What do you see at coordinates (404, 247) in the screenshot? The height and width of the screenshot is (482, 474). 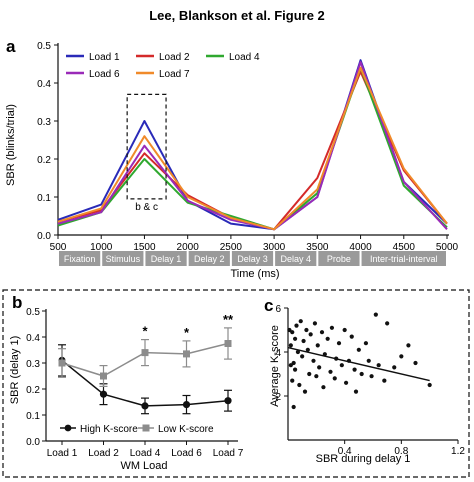 I see `panel-a-x-tick-label: 4500` at bounding box center [404, 247].